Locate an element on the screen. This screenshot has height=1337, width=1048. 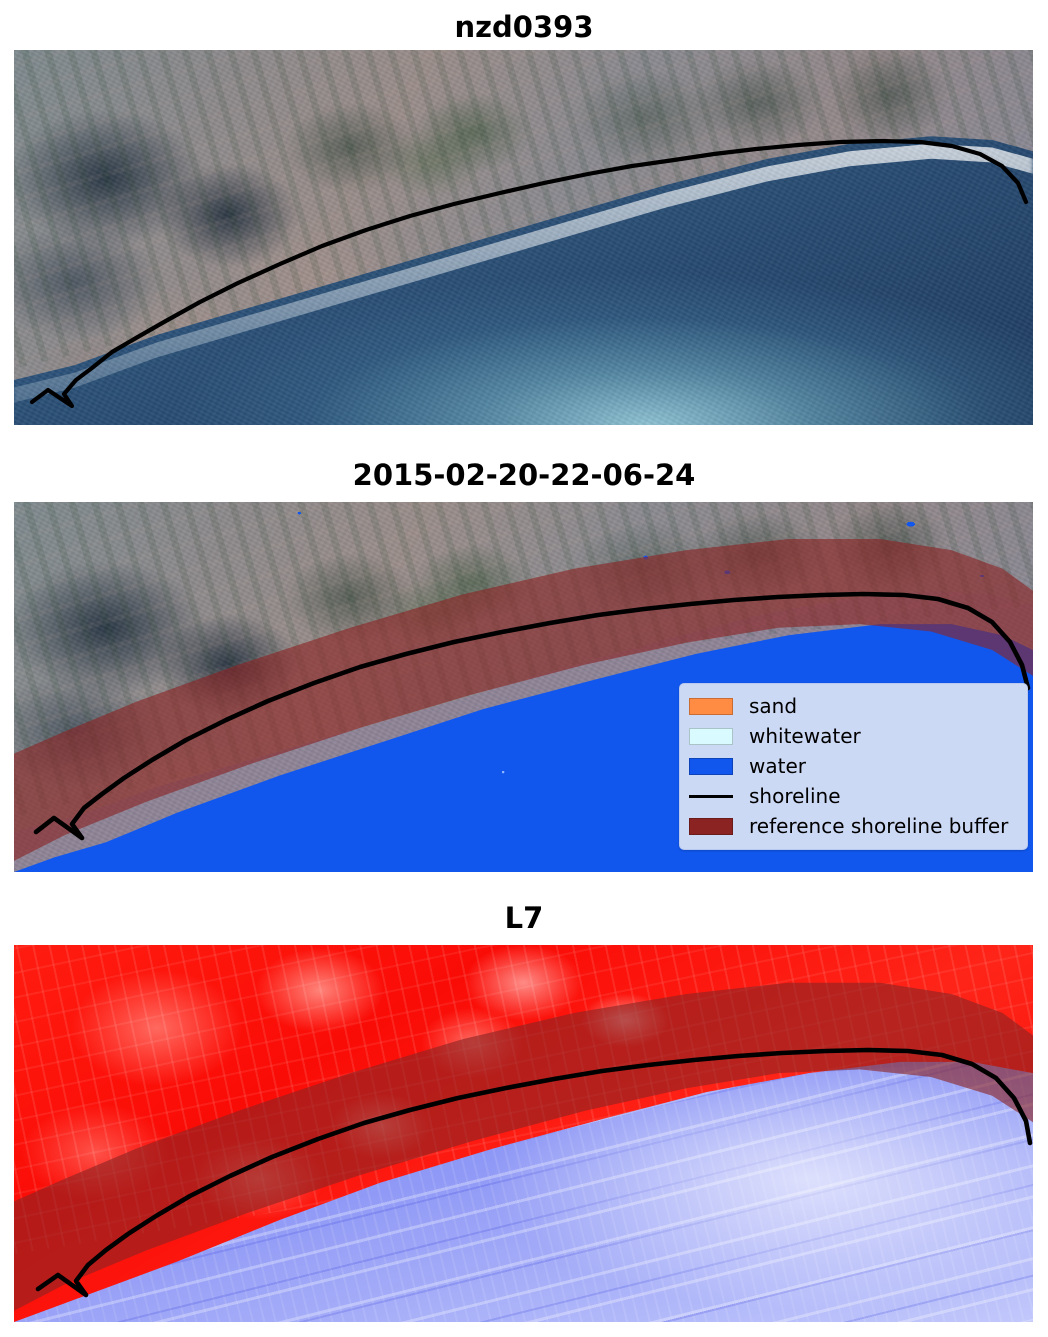
legend-item-water: water is located at coordinates (853, 766).